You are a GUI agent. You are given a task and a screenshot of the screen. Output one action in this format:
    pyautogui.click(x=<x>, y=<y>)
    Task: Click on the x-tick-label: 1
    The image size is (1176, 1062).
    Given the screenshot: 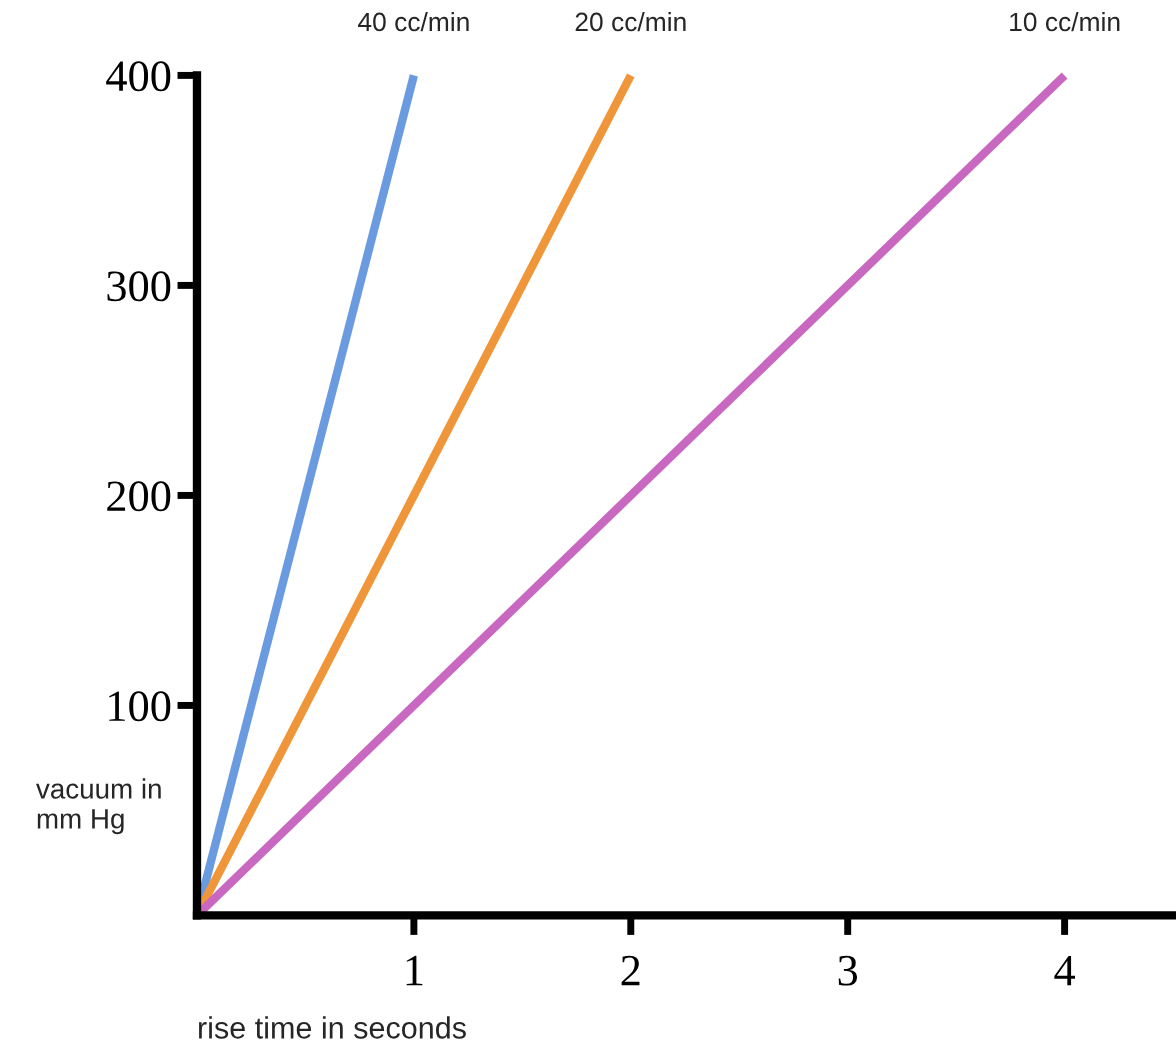 What is the action you would take?
    pyautogui.click(x=414, y=970)
    